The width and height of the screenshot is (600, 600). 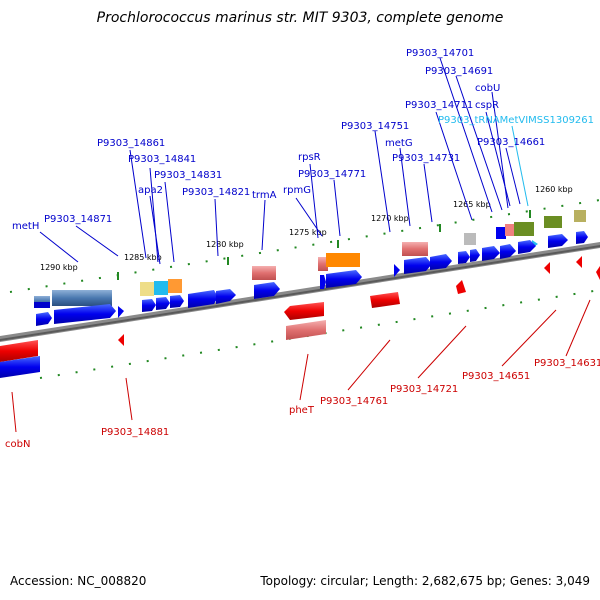 I want to click on gene-label: P9303_14661, so click(x=511, y=142).